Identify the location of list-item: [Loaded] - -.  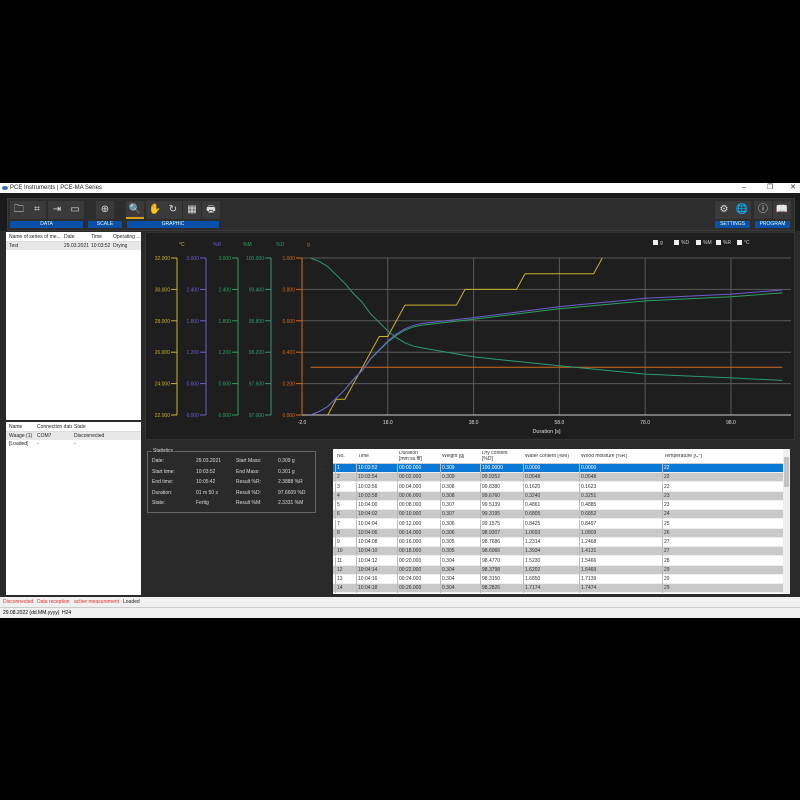
(73, 444).